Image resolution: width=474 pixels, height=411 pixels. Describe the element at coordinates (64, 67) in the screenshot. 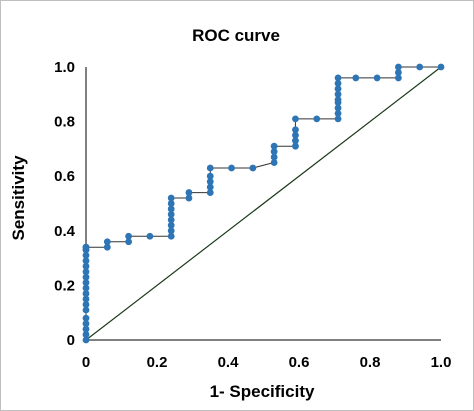

I see `y-tick-label: 1.0` at that location.